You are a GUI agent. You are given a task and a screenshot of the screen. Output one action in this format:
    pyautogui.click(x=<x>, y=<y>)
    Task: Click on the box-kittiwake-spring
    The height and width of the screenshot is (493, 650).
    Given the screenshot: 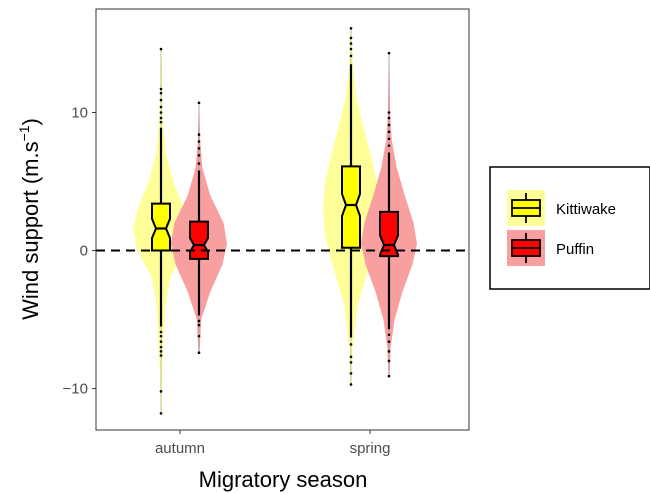 What is the action you would take?
    pyautogui.click(x=351, y=207)
    